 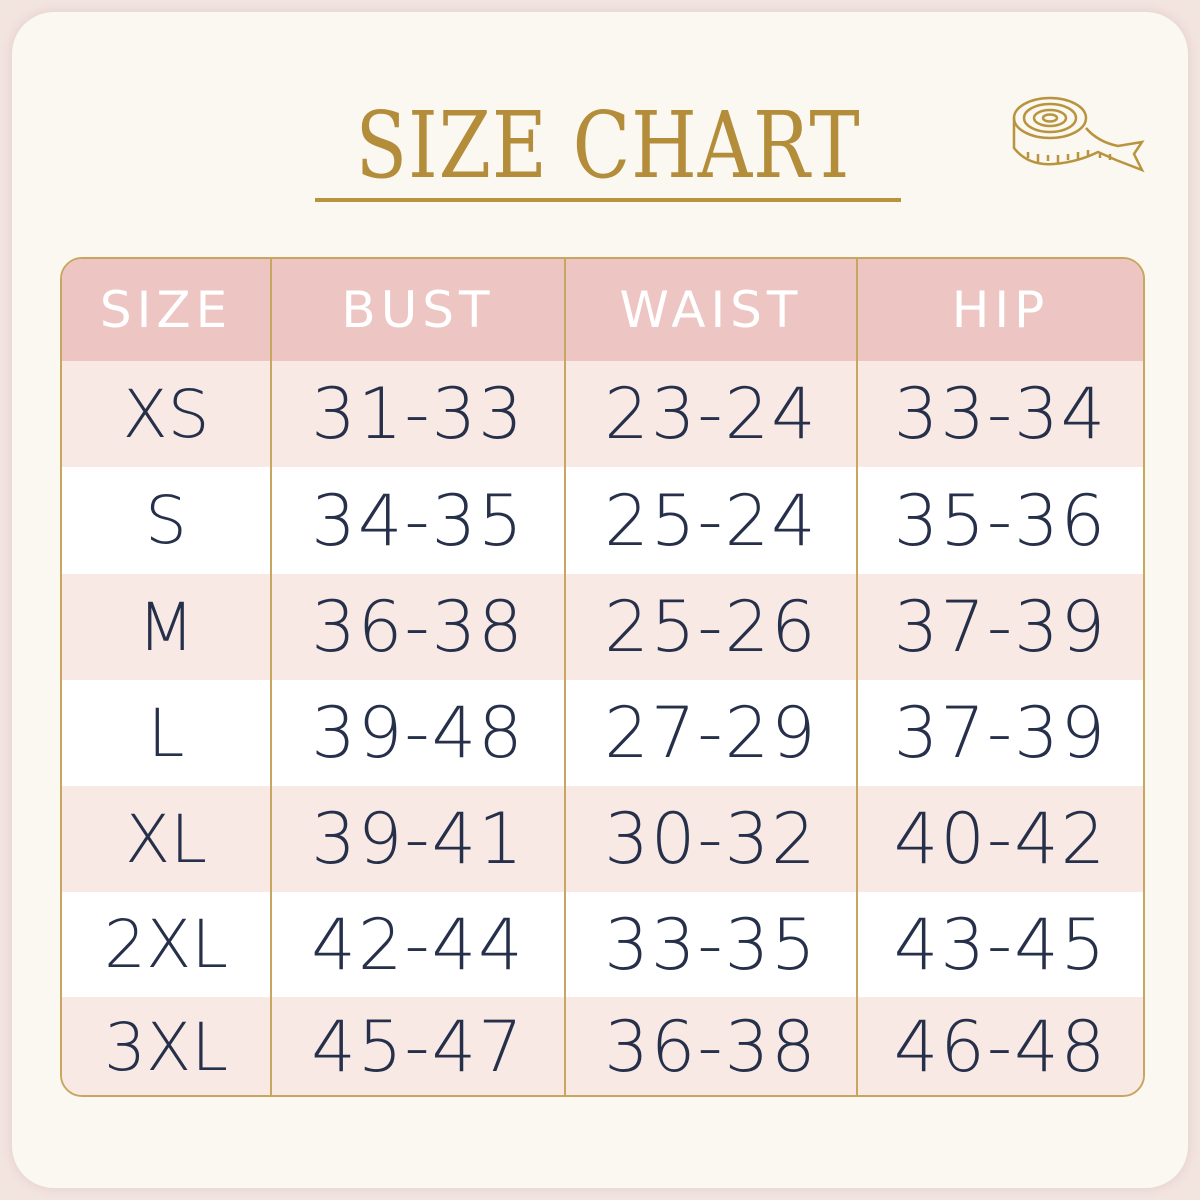 I want to click on cell-hip: 40-42, so click(x=1000, y=839).